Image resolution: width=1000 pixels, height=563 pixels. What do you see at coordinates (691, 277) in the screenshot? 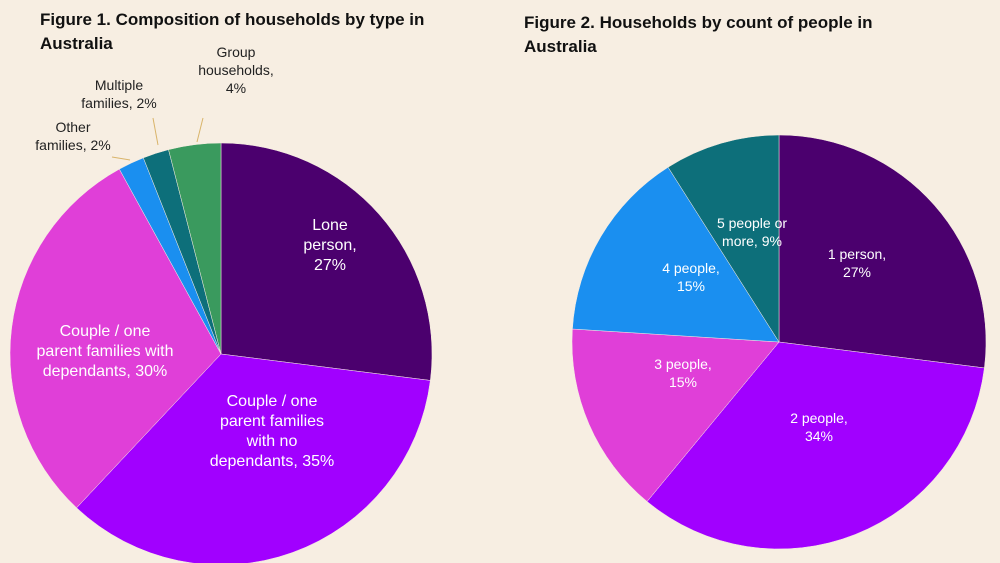
I see `fig2-slice-label: 4 people, 15%` at bounding box center [691, 277].